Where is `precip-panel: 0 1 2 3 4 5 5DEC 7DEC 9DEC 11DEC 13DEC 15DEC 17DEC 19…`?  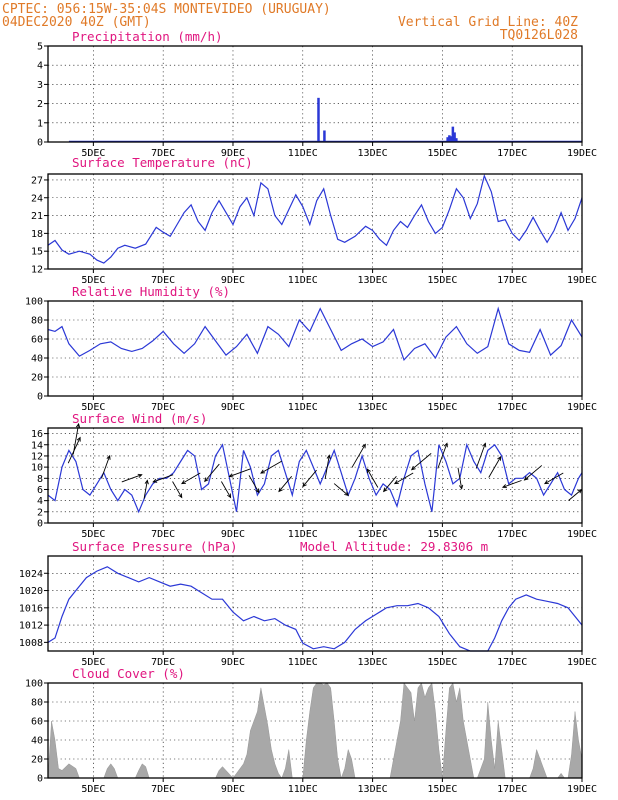 precip-panel: 0 1 2 3 4 5 5DEC 7DEC 9DEC 11DEC 13DEC 15DEC 17DEC 19… is located at coordinates (317, 101).